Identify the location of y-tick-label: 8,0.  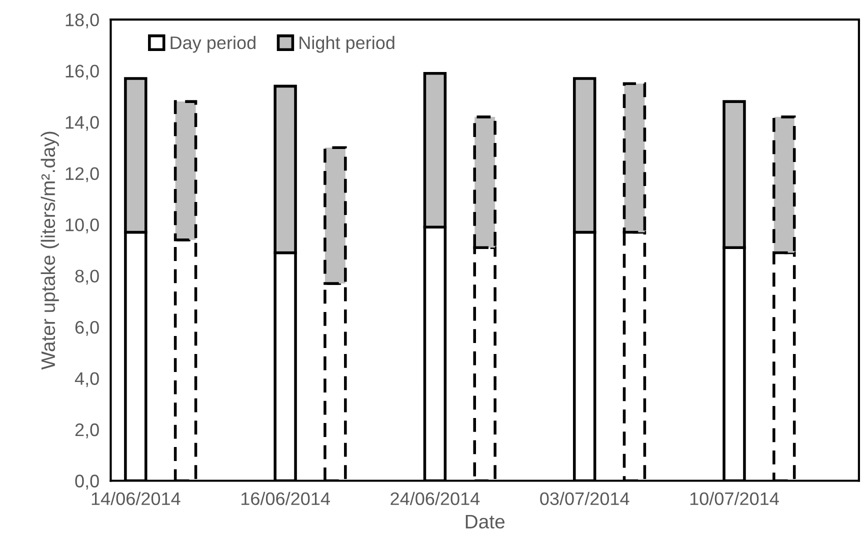
(87, 277).